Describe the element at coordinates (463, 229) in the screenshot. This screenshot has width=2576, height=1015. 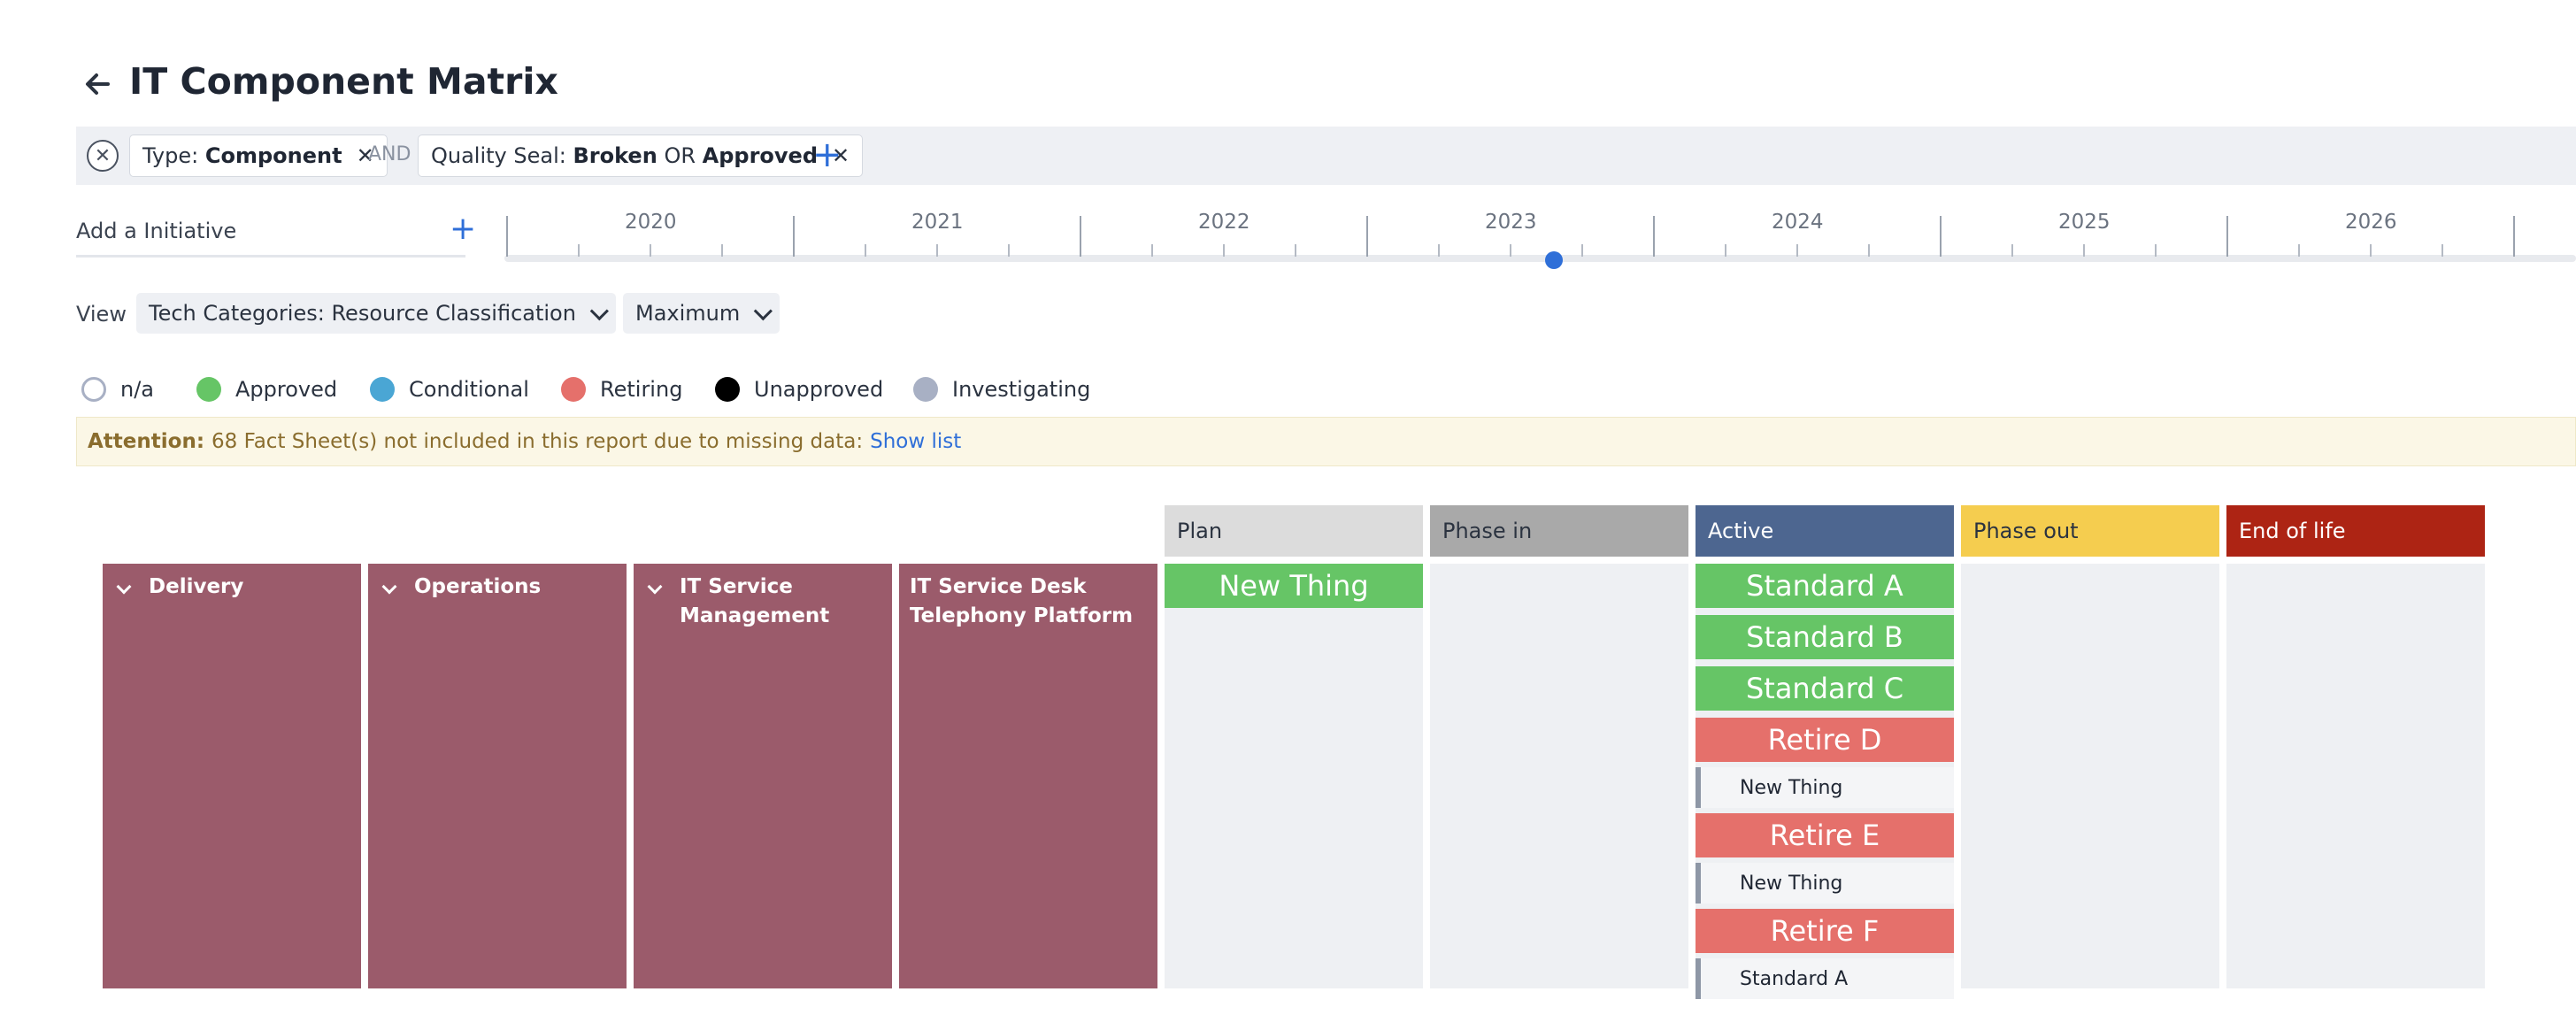
I see `add-initiative-icon: +` at that location.